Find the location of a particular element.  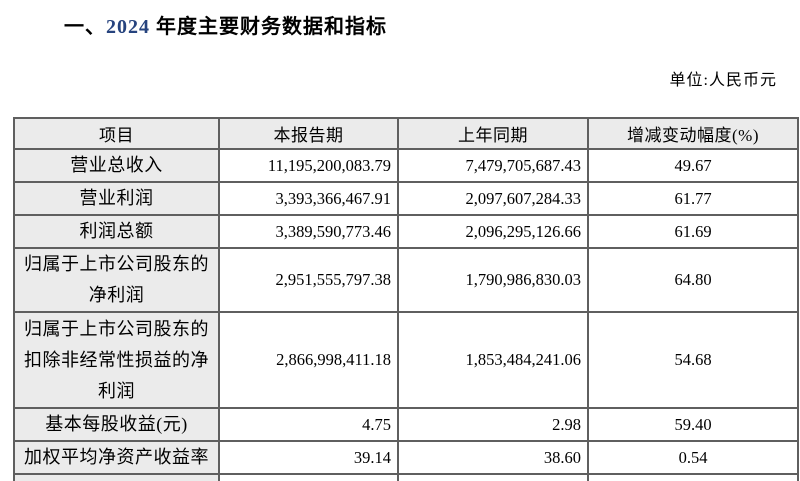

table-row: 基本每股收益(元) 4.75 2.98 59.40 is located at coordinates (406, 424).